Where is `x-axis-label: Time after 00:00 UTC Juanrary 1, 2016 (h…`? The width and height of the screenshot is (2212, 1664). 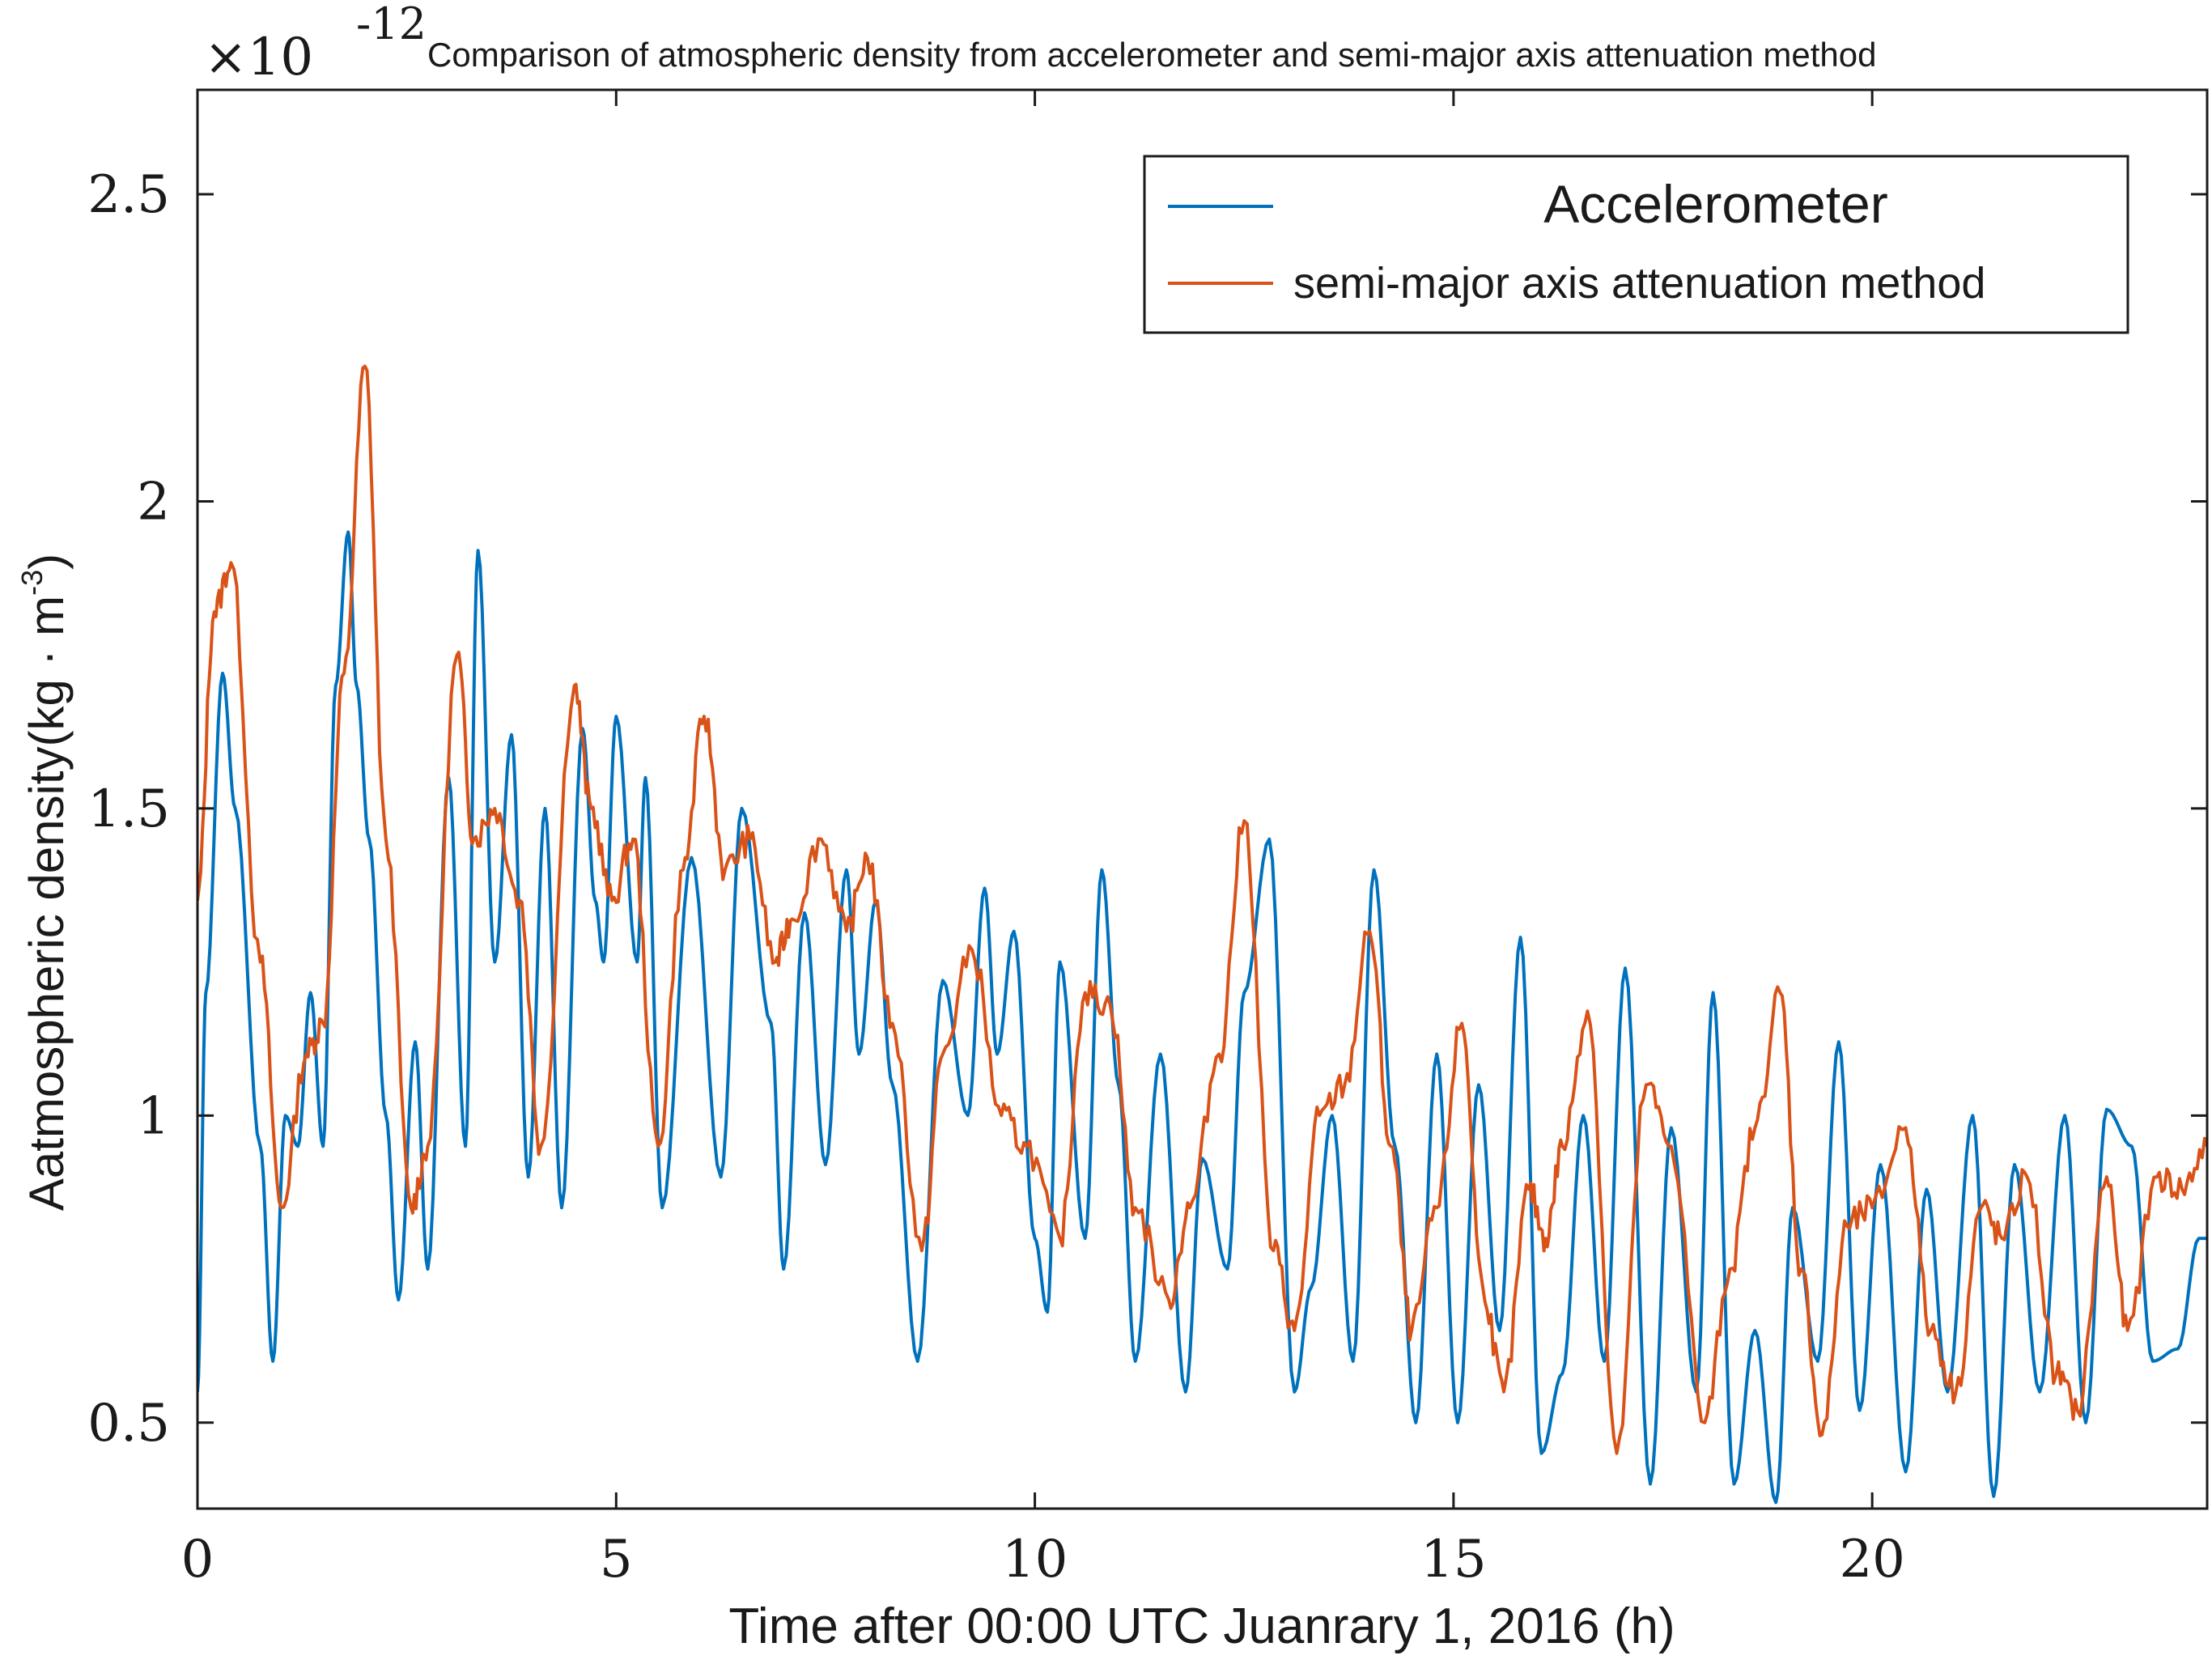
x-axis-label: Time after 00:00 UTC Juanrary 1, 2016 (h… is located at coordinates (1201, 1626).